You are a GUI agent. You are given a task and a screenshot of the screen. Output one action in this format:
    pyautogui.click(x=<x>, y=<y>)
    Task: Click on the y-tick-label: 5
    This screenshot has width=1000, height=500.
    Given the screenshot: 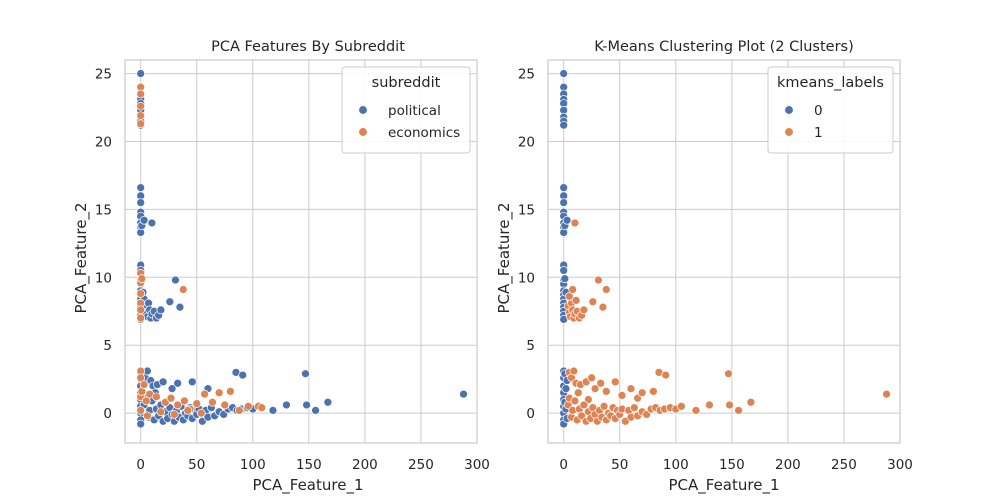 What is the action you would take?
    pyautogui.click(x=107, y=346)
    